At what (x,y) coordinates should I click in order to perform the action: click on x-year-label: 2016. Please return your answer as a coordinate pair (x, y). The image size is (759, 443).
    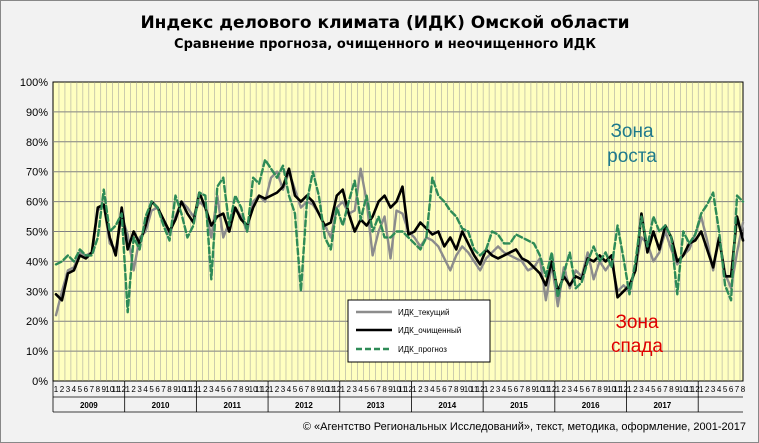
    Looking at the image, I should click on (591, 405).